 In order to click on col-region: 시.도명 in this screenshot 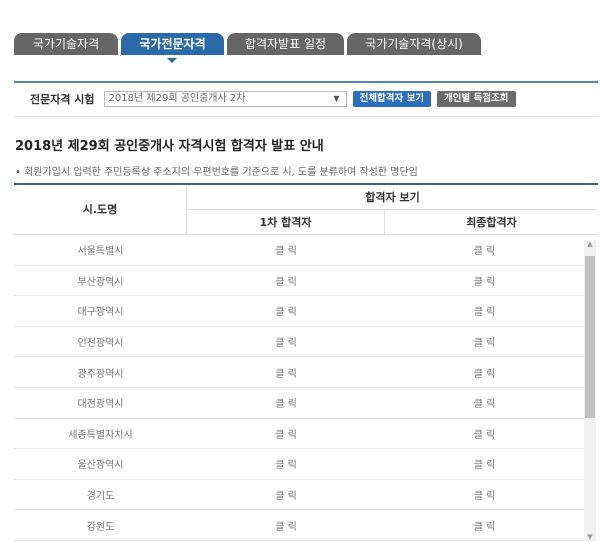, I will do `click(100, 210)`.